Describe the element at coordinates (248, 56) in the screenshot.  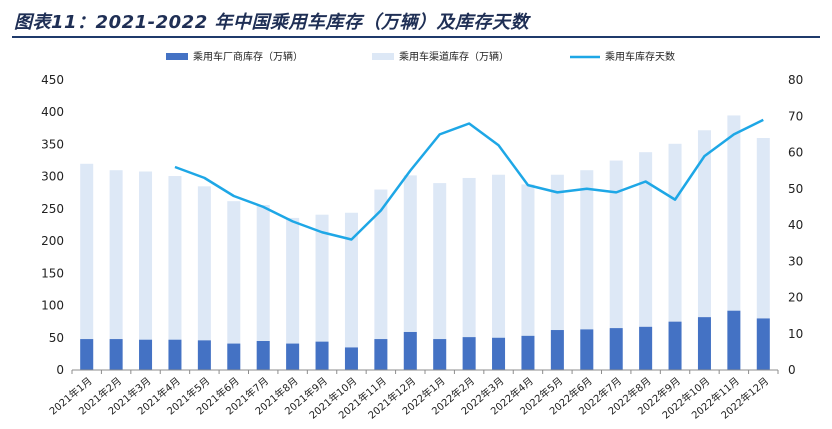
I see `legend-label-manufacturer: 乘用车厂商库存（万辆）` at that location.